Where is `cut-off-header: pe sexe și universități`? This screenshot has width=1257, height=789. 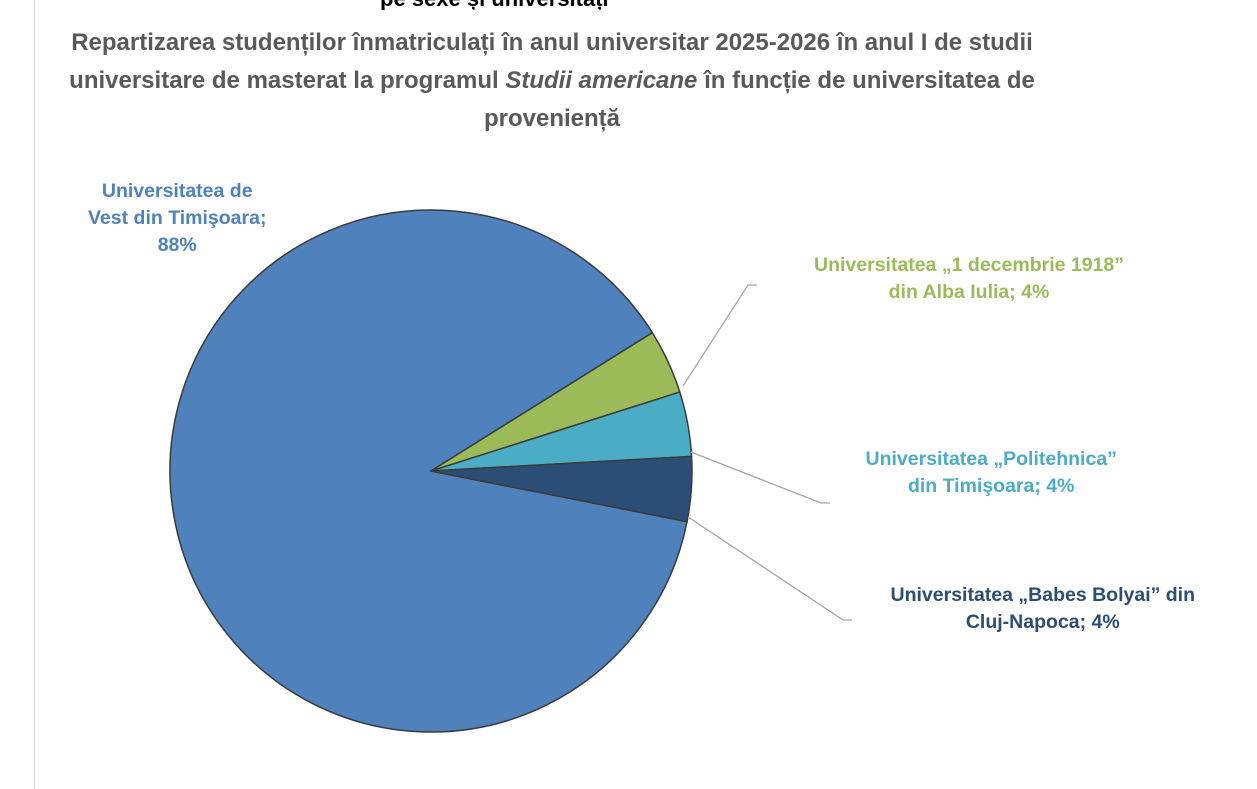
cut-off-header: pe sexe și universități is located at coordinates (615, 5).